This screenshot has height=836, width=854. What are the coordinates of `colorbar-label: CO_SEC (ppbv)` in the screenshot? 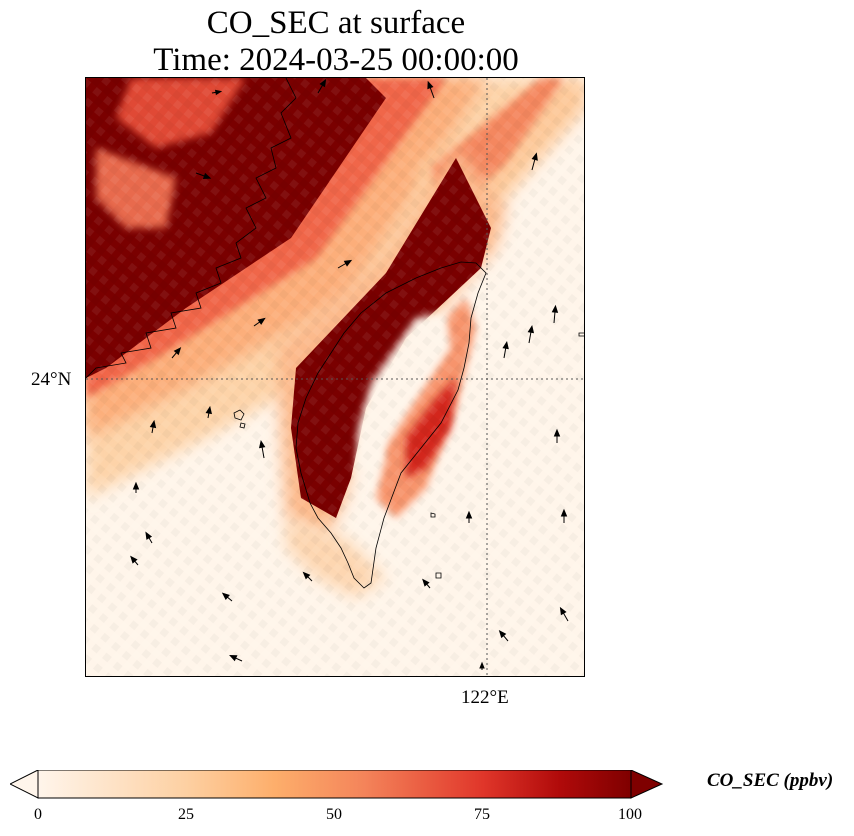 It's located at (770, 780).